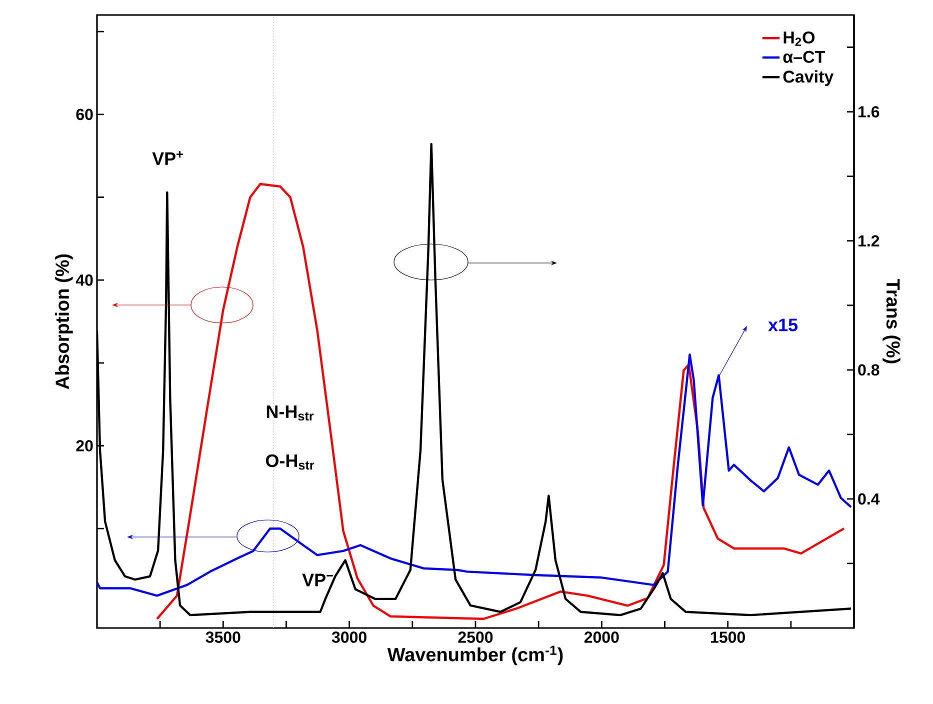 This screenshot has height=704, width=933. Describe the element at coordinates (317, 580) in the screenshot. I see `annotation: VP$^{−}$` at that location.